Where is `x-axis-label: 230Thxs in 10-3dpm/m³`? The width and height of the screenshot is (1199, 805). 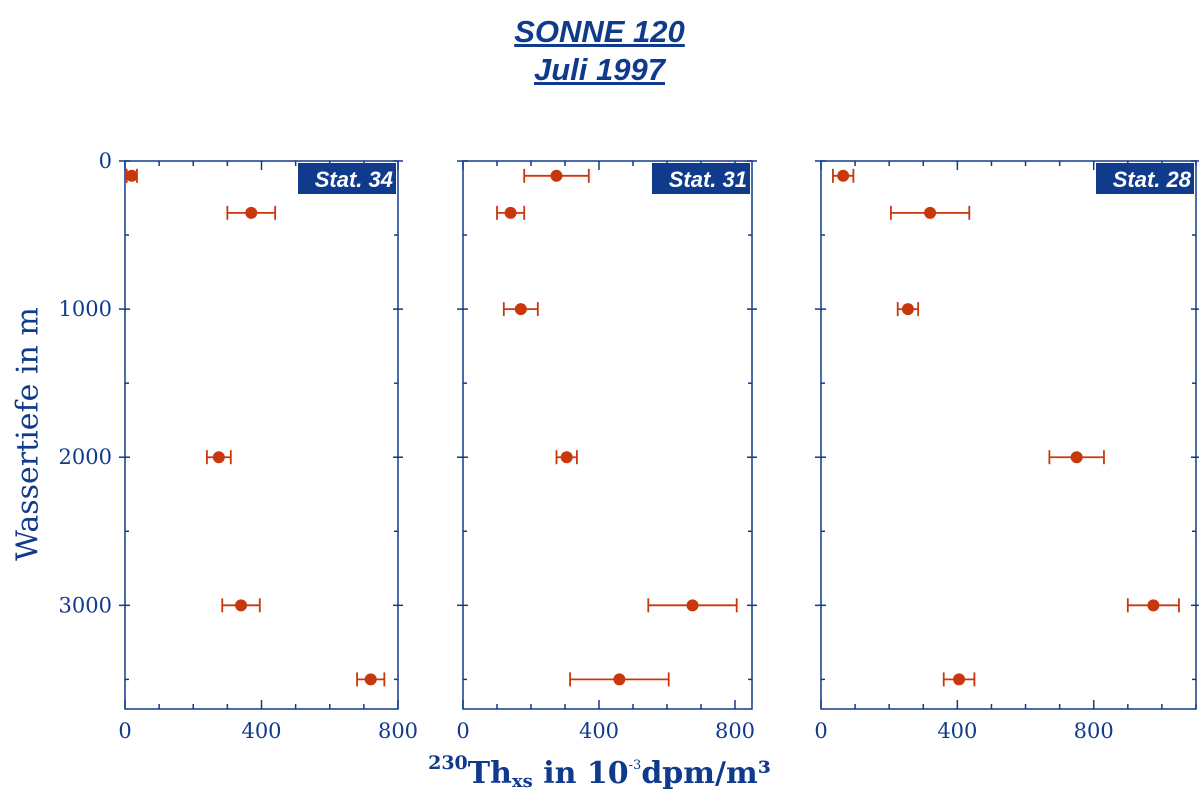
x-axis-label: 230Thxs in 10-3dpm/m³ is located at coordinates (599, 772).